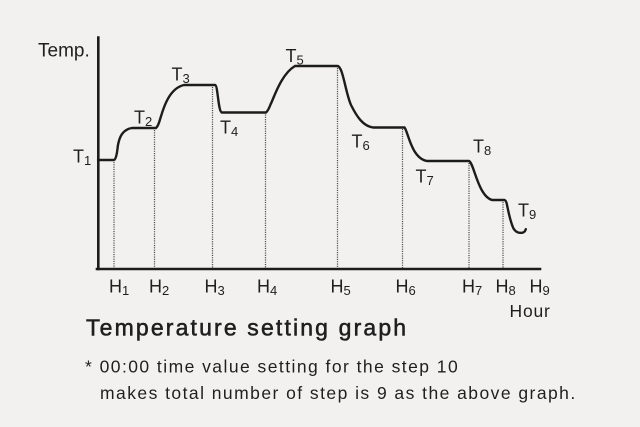 The image size is (640, 427). Describe the element at coordinates (530, 311) in the screenshot. I see `svg-text: Hour` at that location.